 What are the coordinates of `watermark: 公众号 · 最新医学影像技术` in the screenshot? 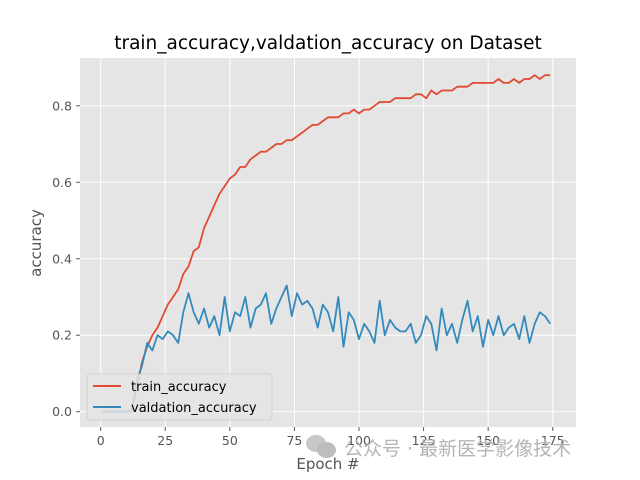 It's located at (438, 447).